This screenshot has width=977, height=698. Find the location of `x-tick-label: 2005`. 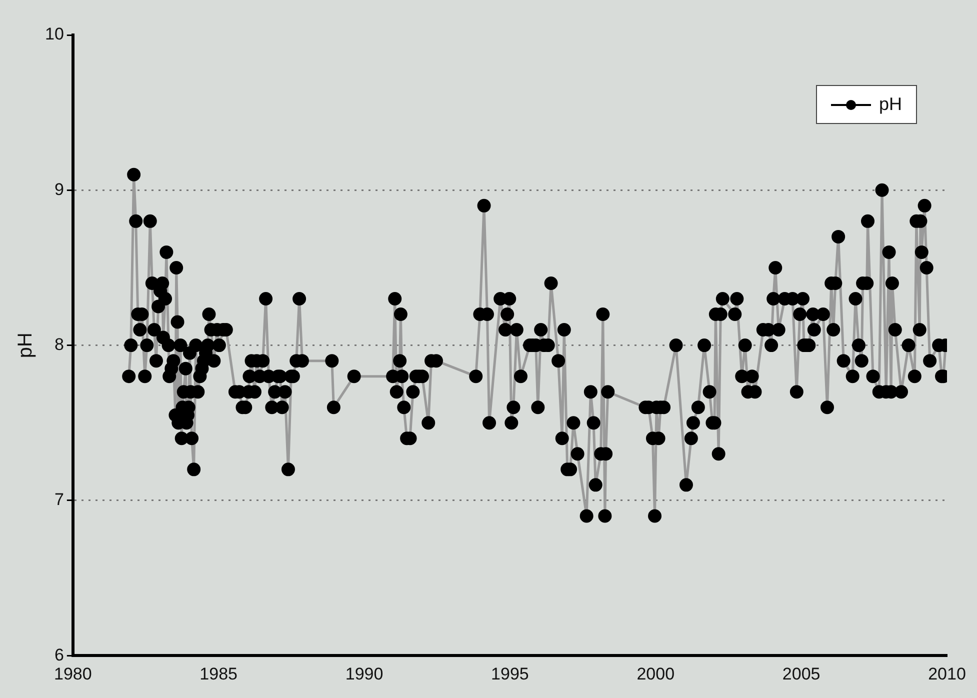

x-tick-label: 2005 is located at coordinates (801, 674).